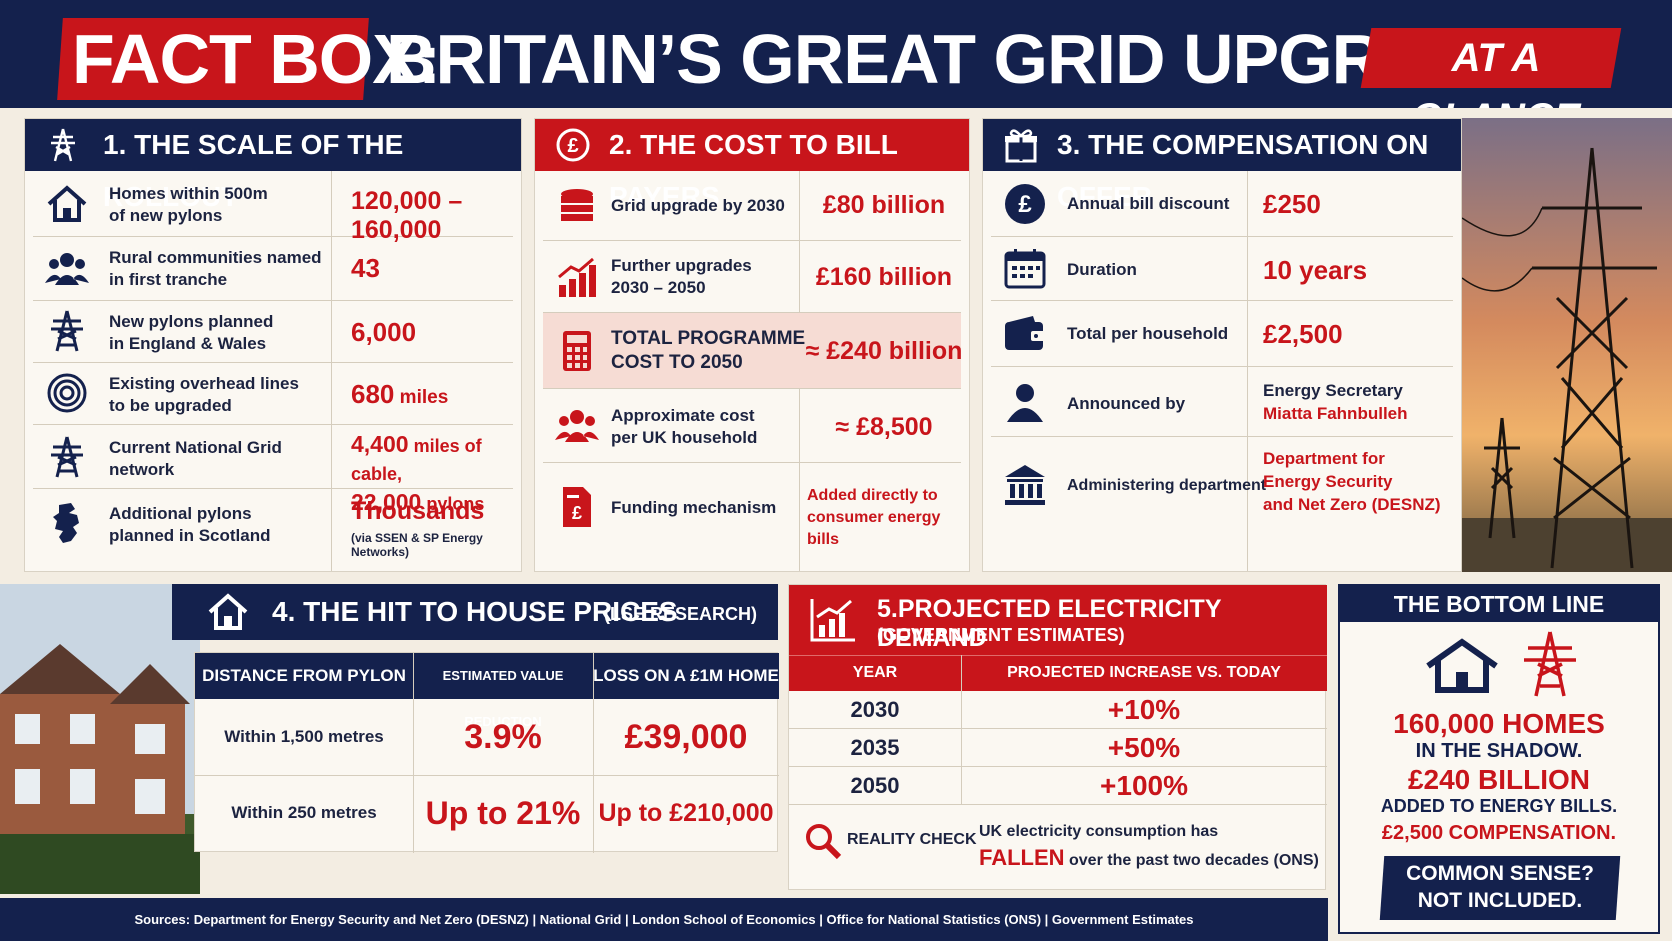 This screenshot has height=941, width=1672. What do you see at coordinates (884, 205) in the screenshot?
I see `cost-2030-value: £80 billion` at bounding box center [884, 205].